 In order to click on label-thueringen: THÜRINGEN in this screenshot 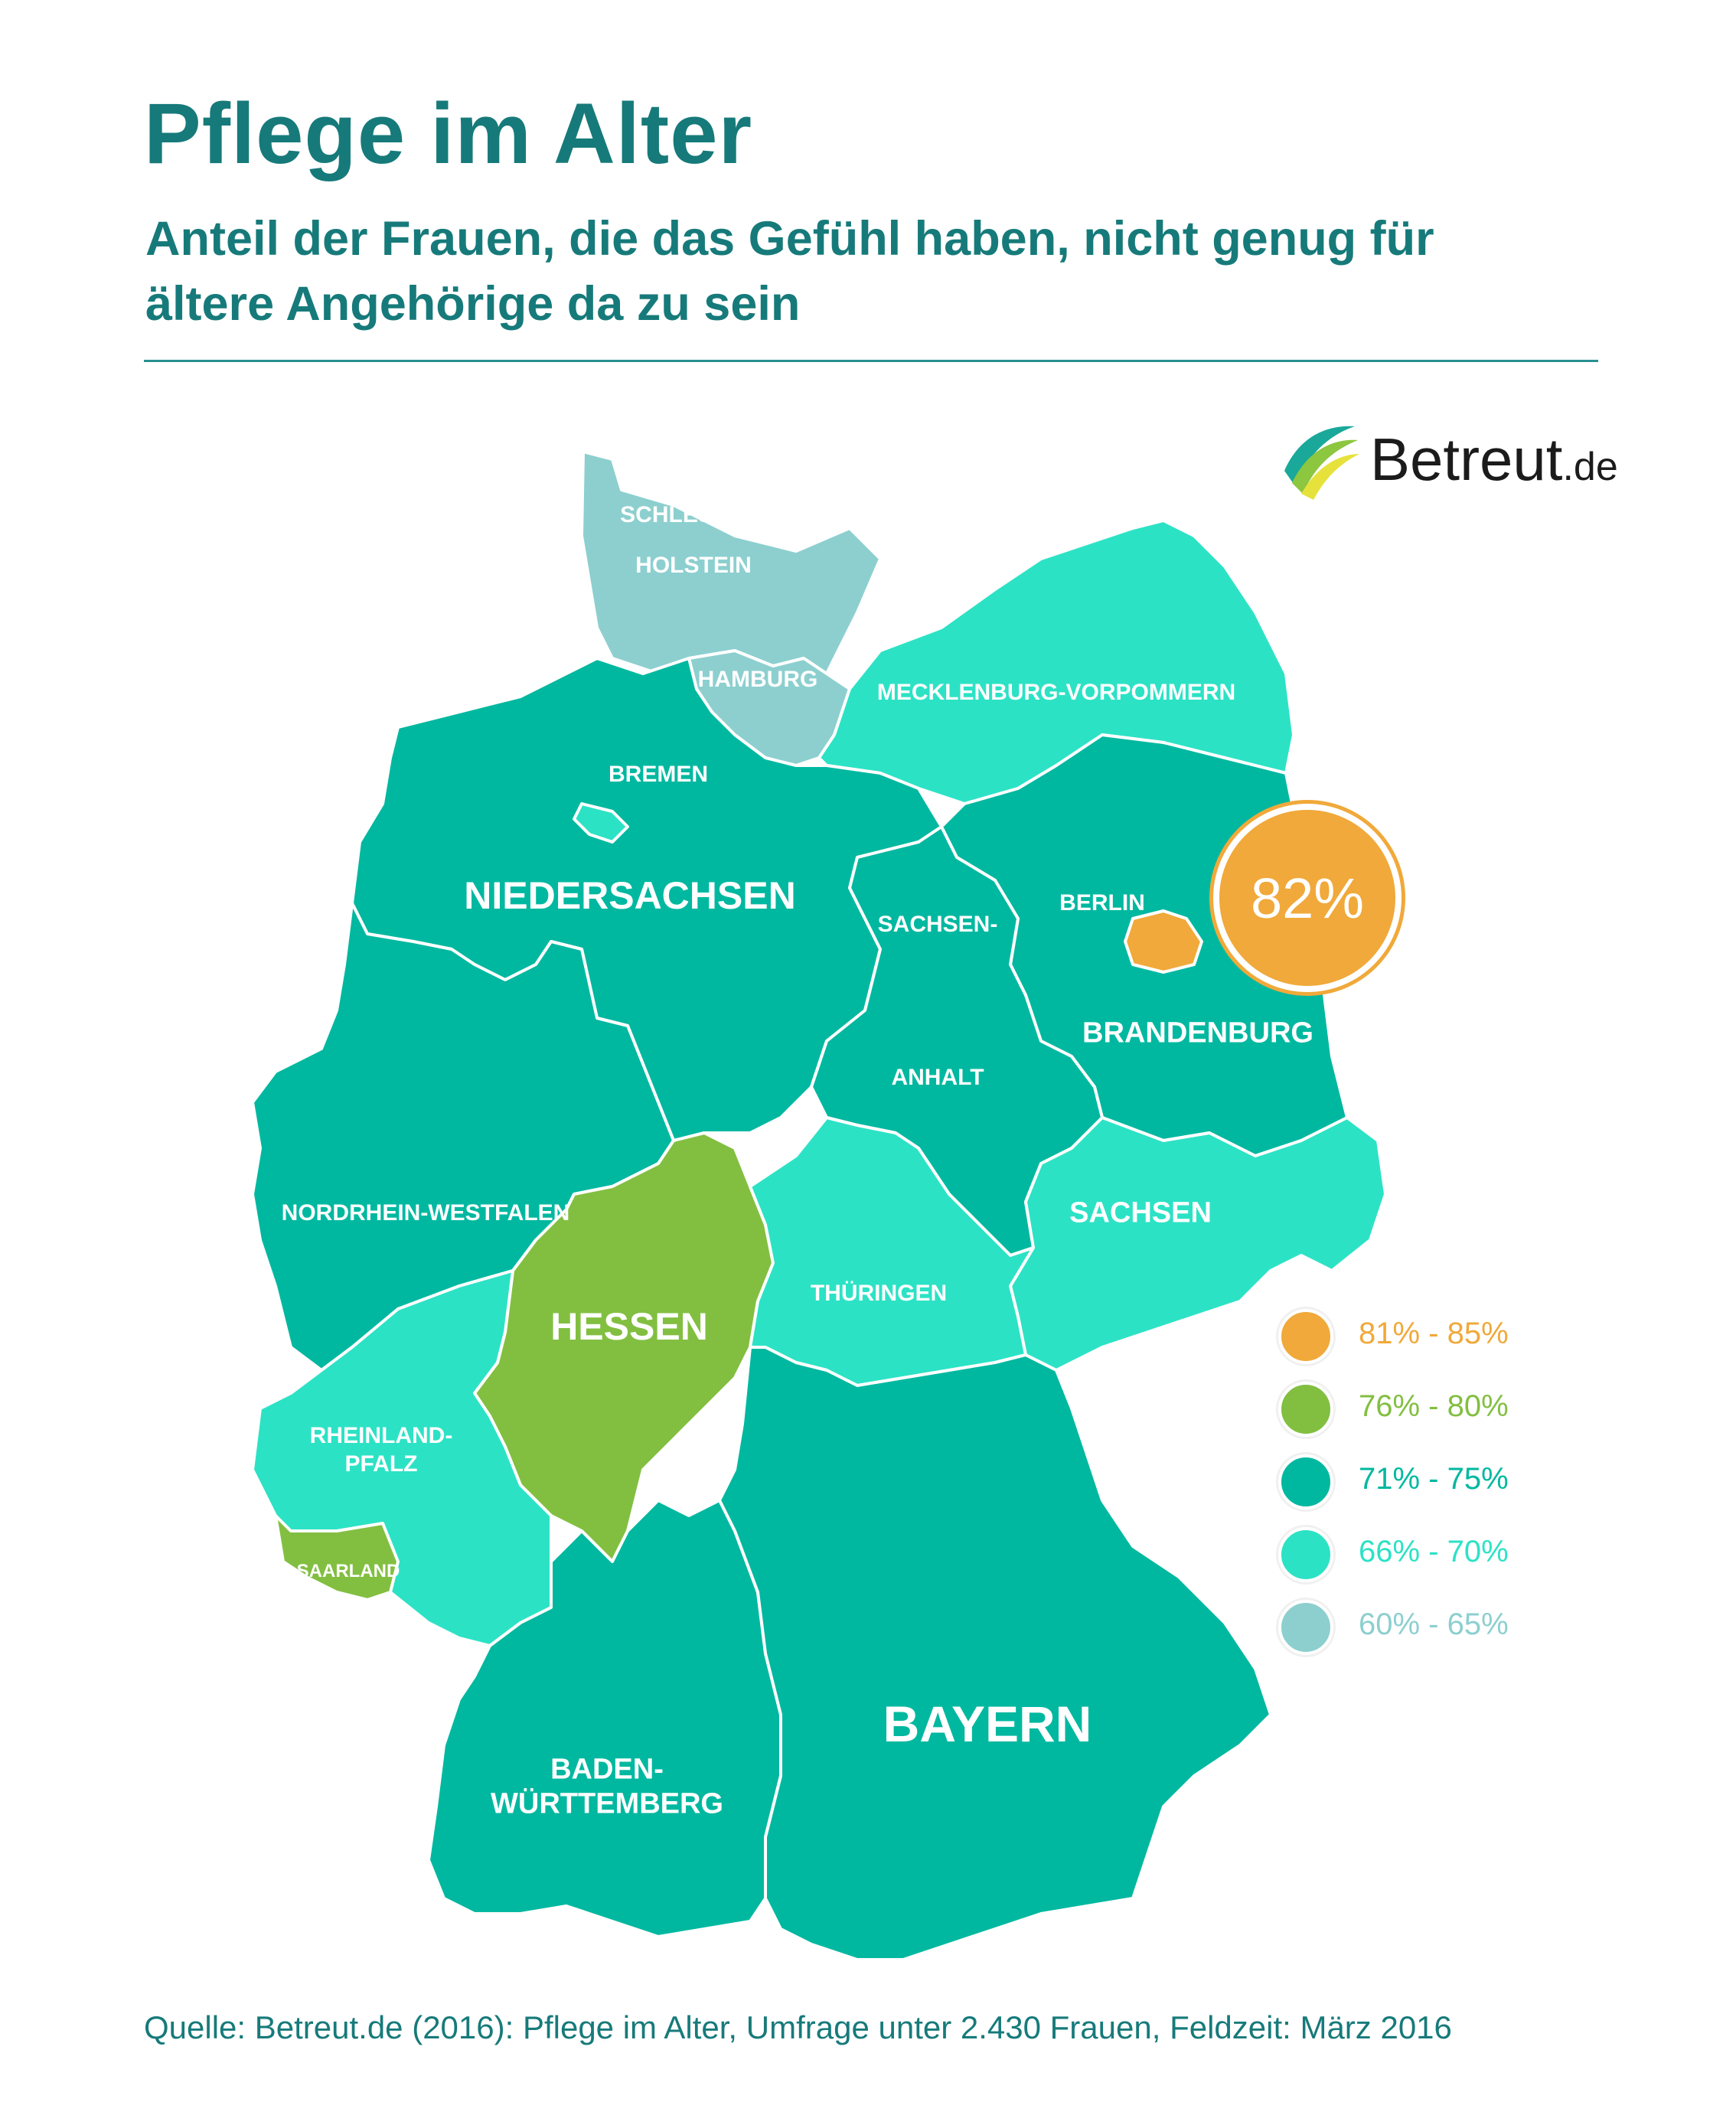, I will do `click(879, 1293)`.